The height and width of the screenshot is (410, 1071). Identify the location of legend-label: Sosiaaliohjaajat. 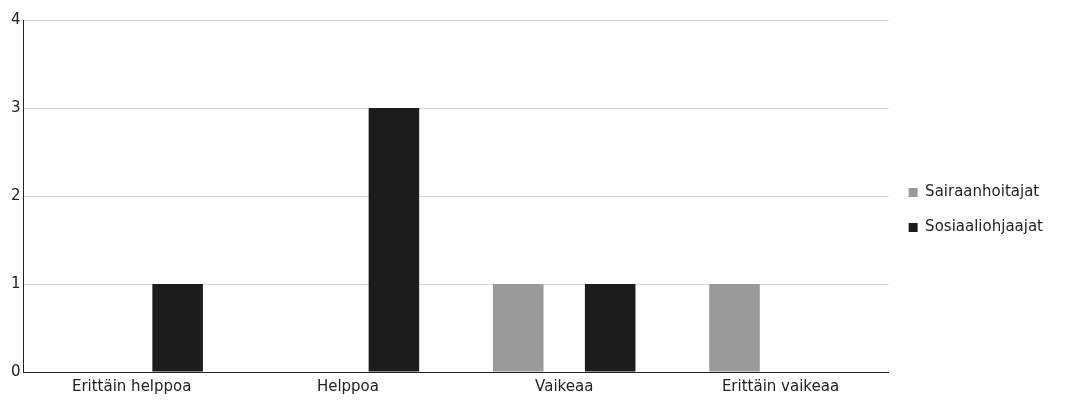
(984, 226).